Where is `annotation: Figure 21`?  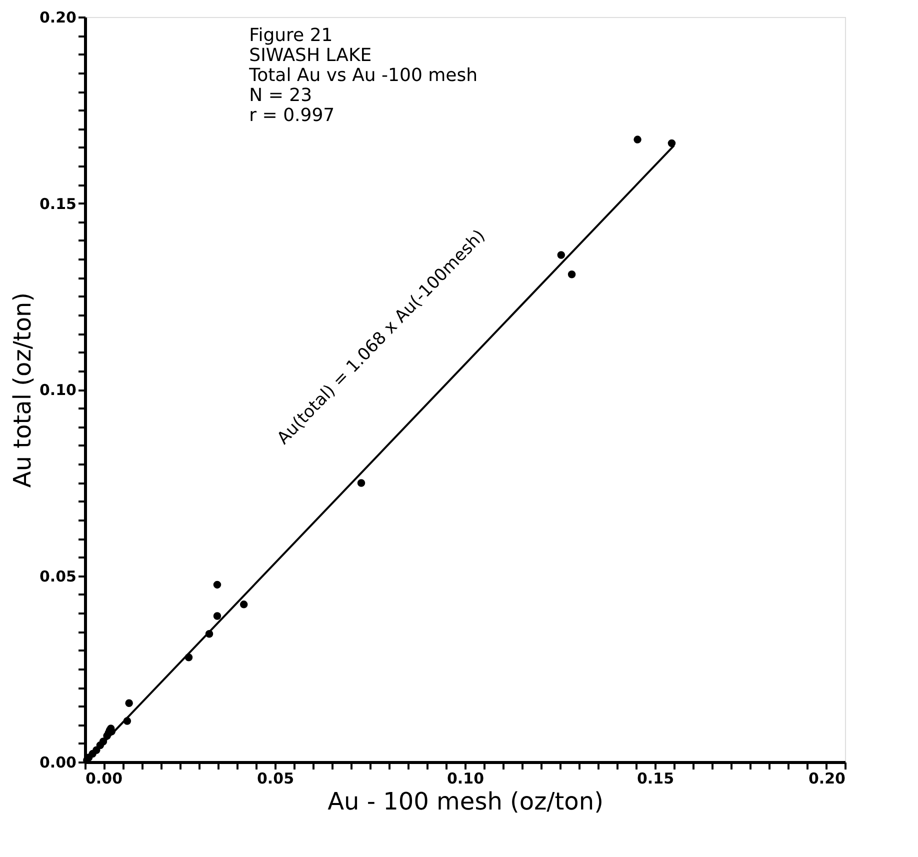 annotation: Figure 21 is located at coordinates (291, 35).